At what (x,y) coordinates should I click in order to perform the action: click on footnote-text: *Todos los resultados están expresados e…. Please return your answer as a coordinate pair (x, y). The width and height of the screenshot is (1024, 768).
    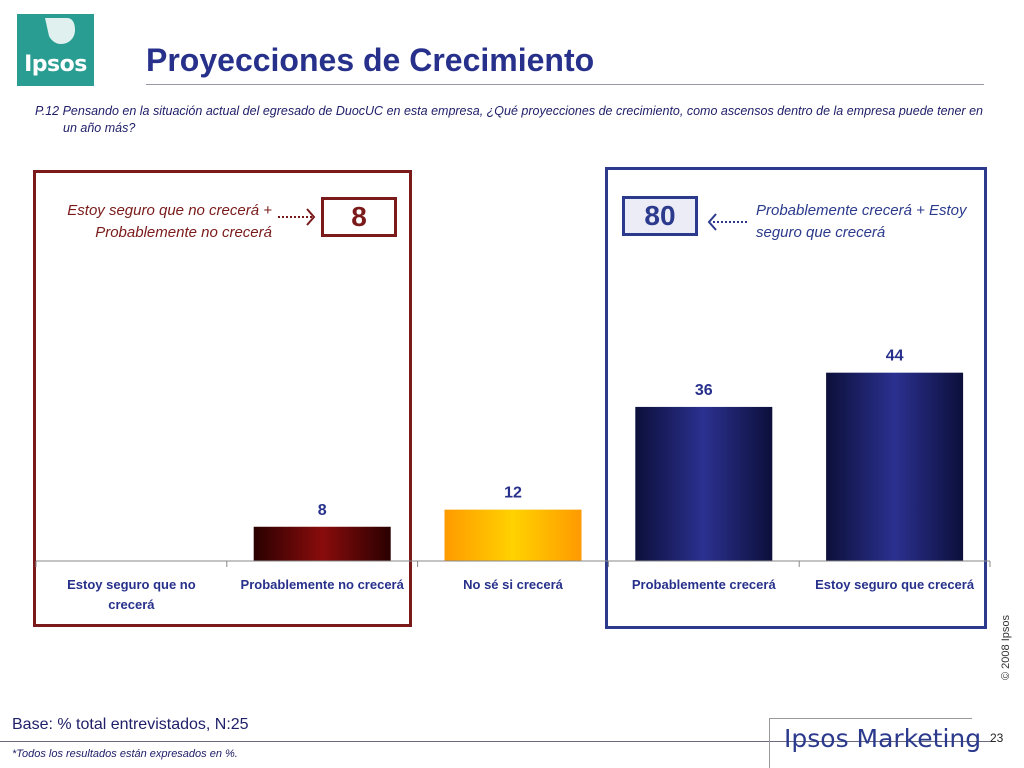
    Looking at the image, I should click on (125, 754).